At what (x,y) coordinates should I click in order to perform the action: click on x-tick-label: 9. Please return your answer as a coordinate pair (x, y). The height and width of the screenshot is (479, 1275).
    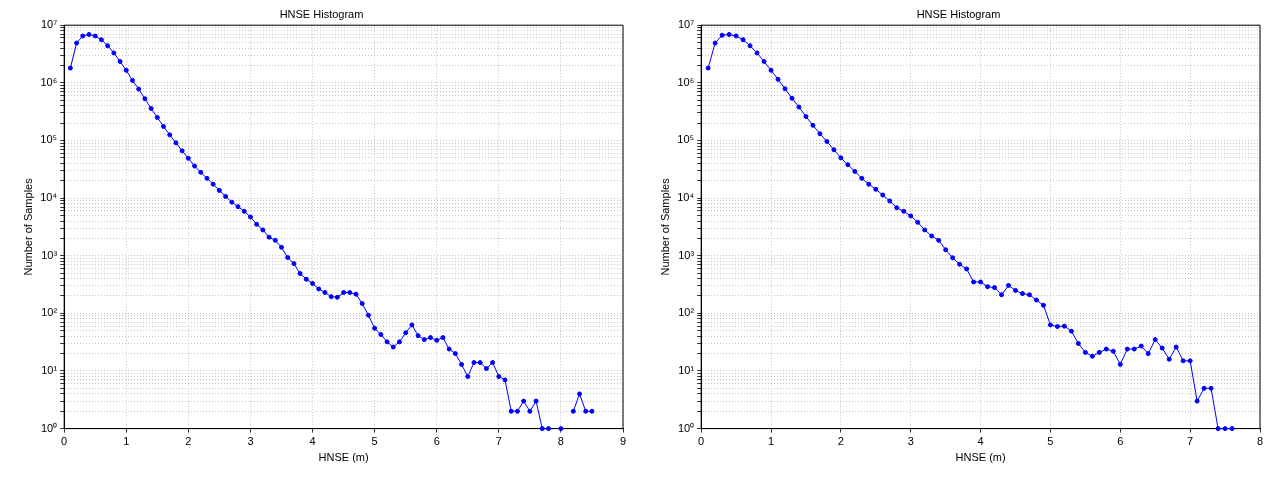
    Looking at the image, I should click on (623, 441).